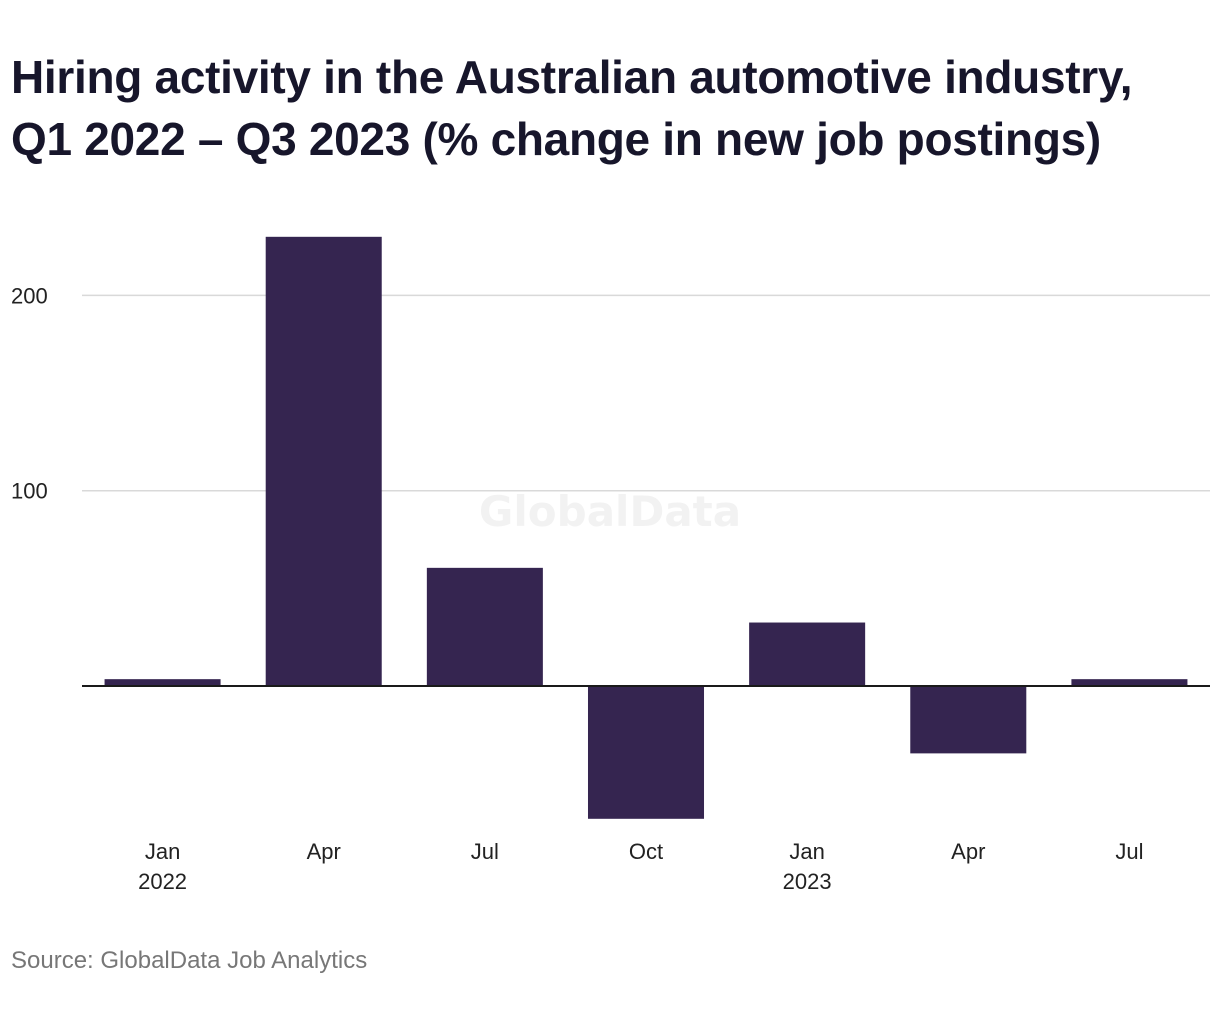 Image resolution: width=1220 pixels, height=1020 pixels. What do you see at coordinates (29, 295) in the screenshot?
I see `y-tick-label-200: 200` at bounding box center [29, 295].